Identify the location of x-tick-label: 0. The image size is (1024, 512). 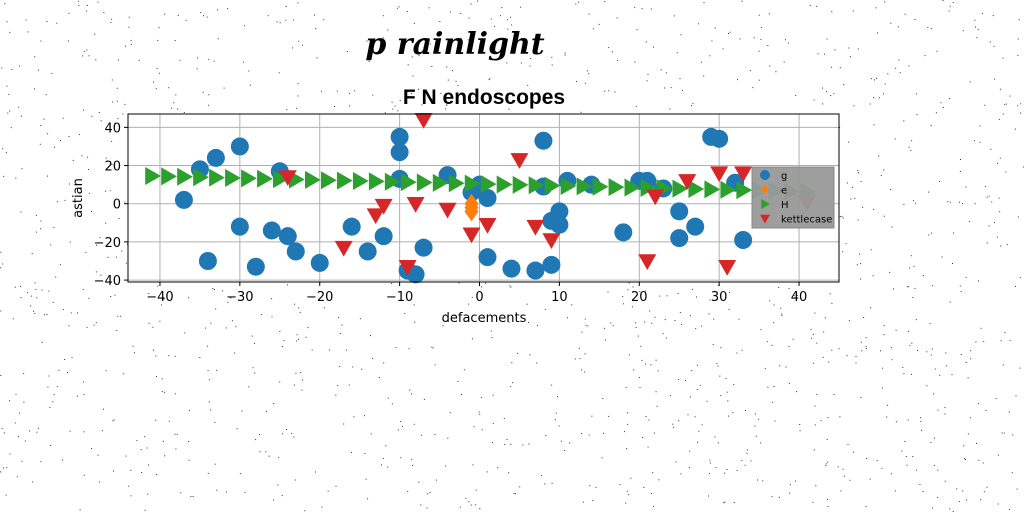
(479, 297).